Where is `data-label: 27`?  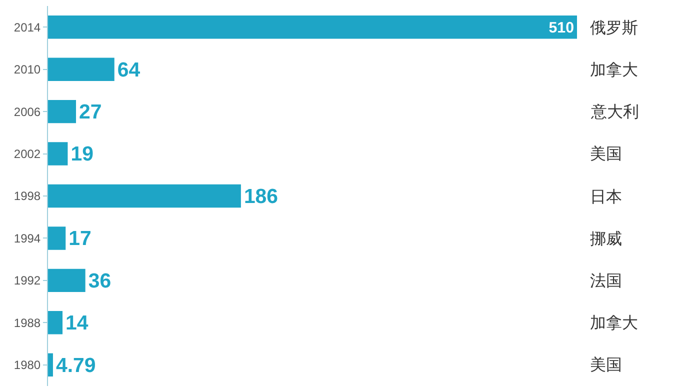
data-label: 27 is located at coordinates (90, 112).